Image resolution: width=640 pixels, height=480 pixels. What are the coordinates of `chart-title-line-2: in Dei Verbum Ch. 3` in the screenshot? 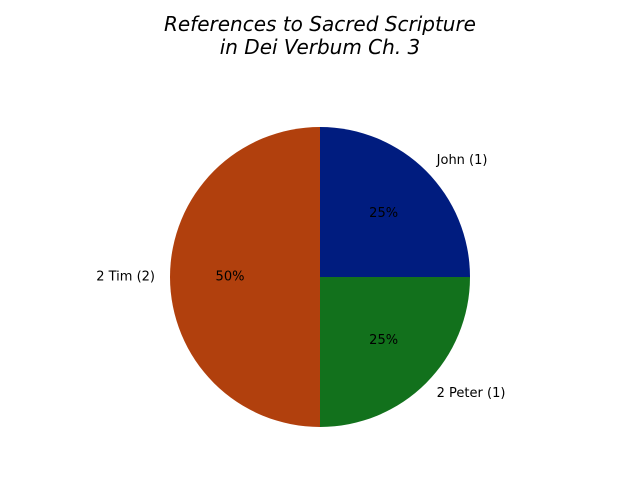 It's located at (320, 47).